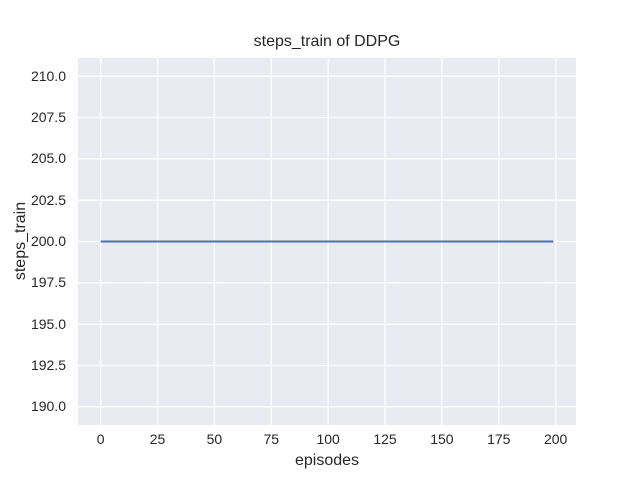  I want to click on y-tick-label: 190.0, so click(48, 406).